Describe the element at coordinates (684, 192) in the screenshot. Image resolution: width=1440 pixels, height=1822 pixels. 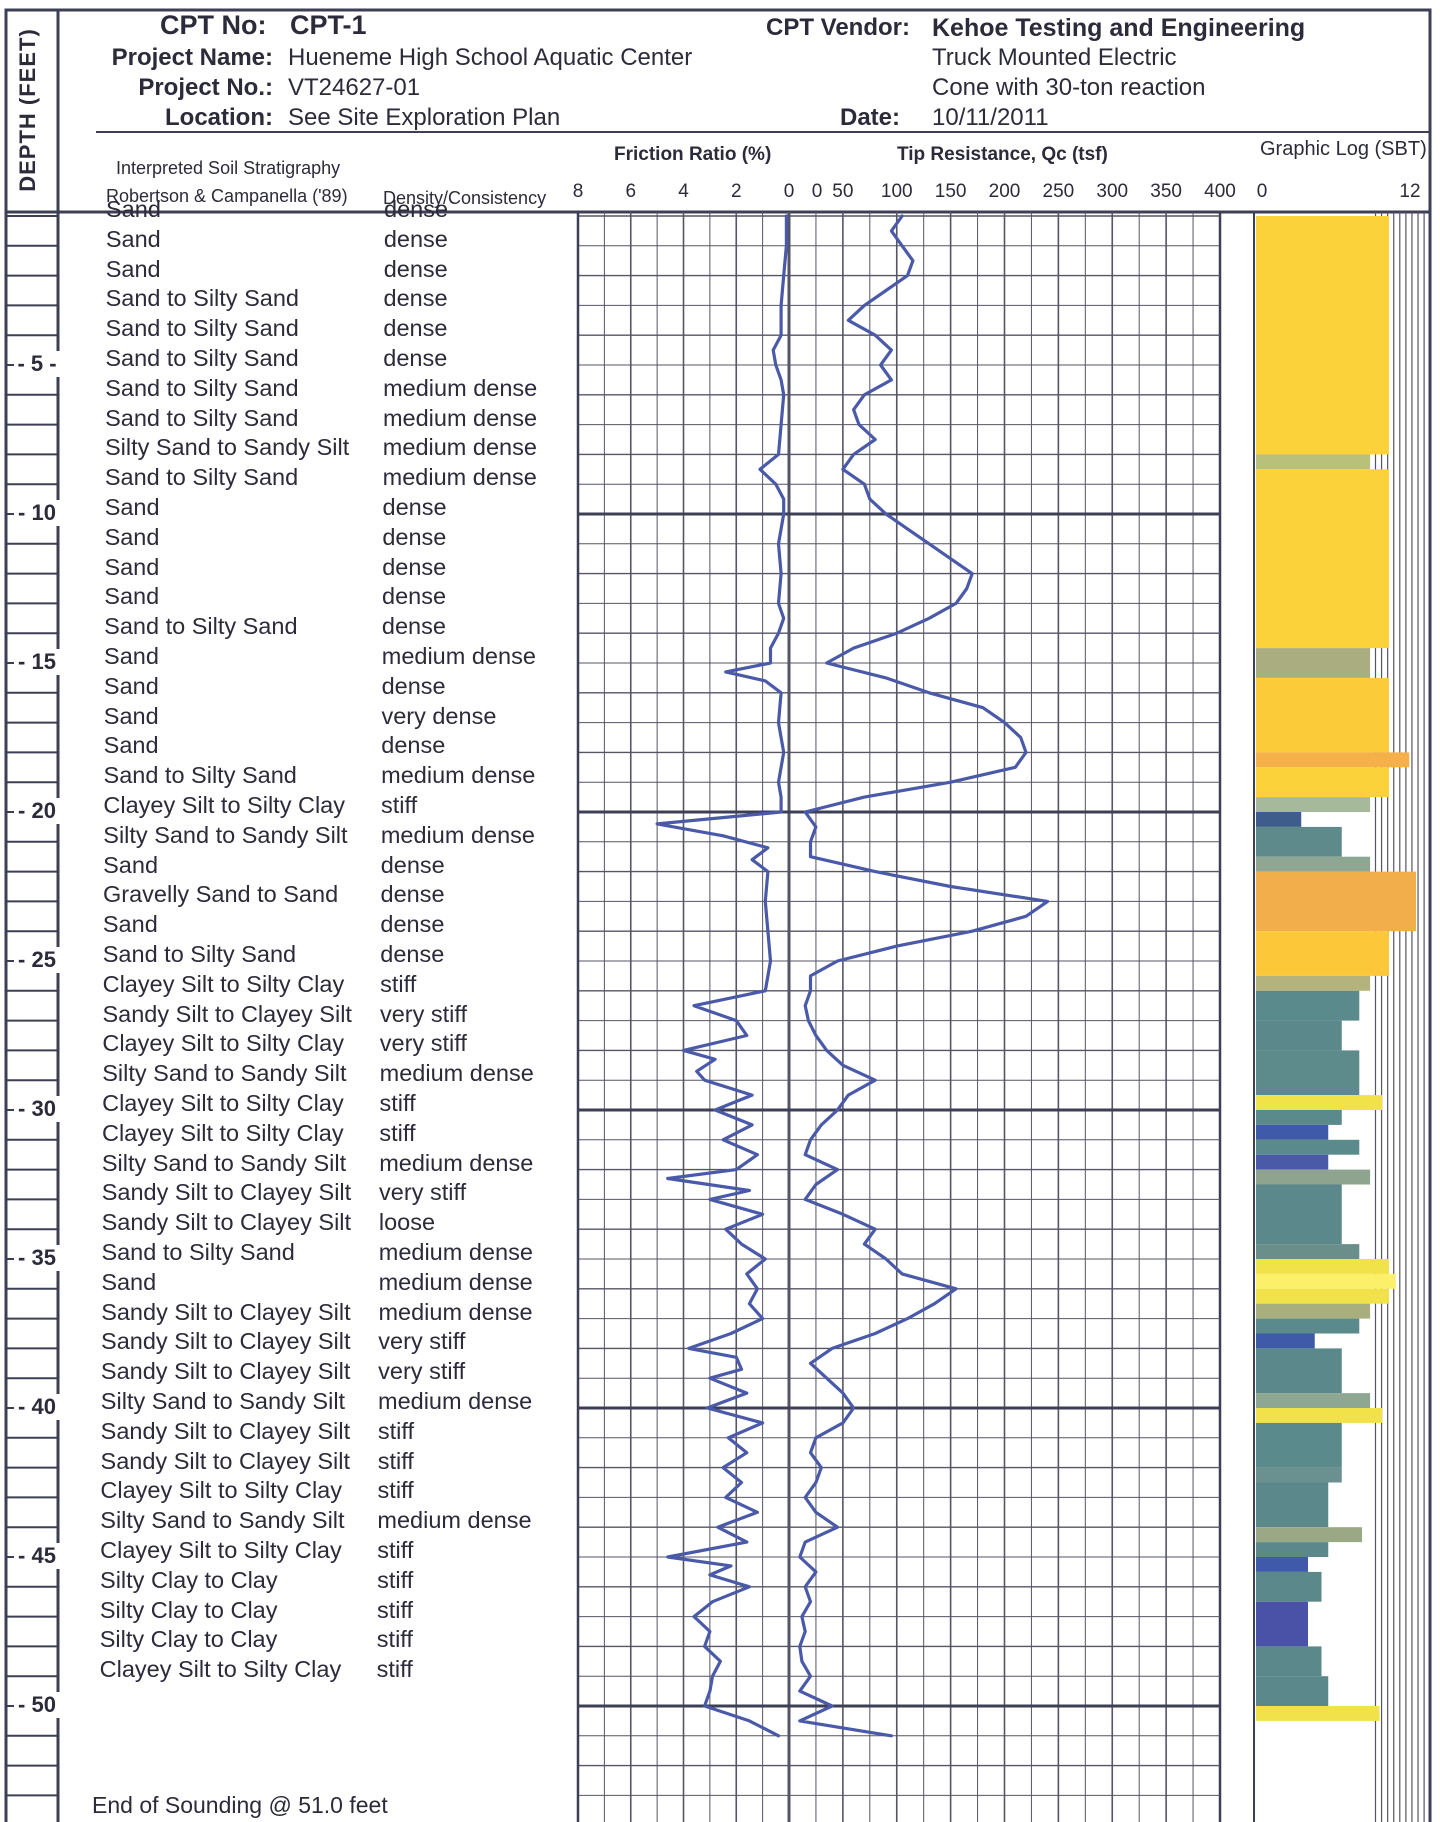
I see `friction-tick-label: 4` at that location.